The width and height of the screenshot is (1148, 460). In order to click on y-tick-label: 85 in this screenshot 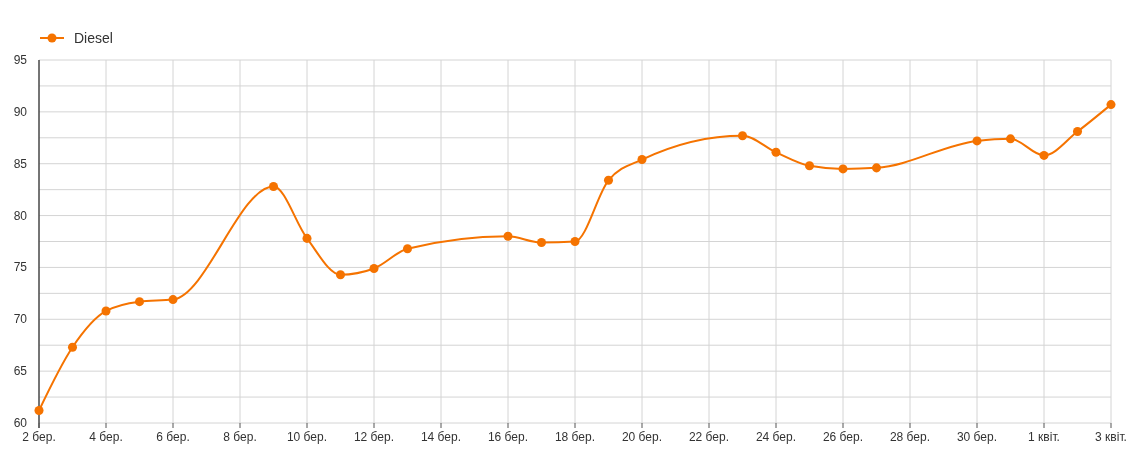, I will do `click(20, 163)`.